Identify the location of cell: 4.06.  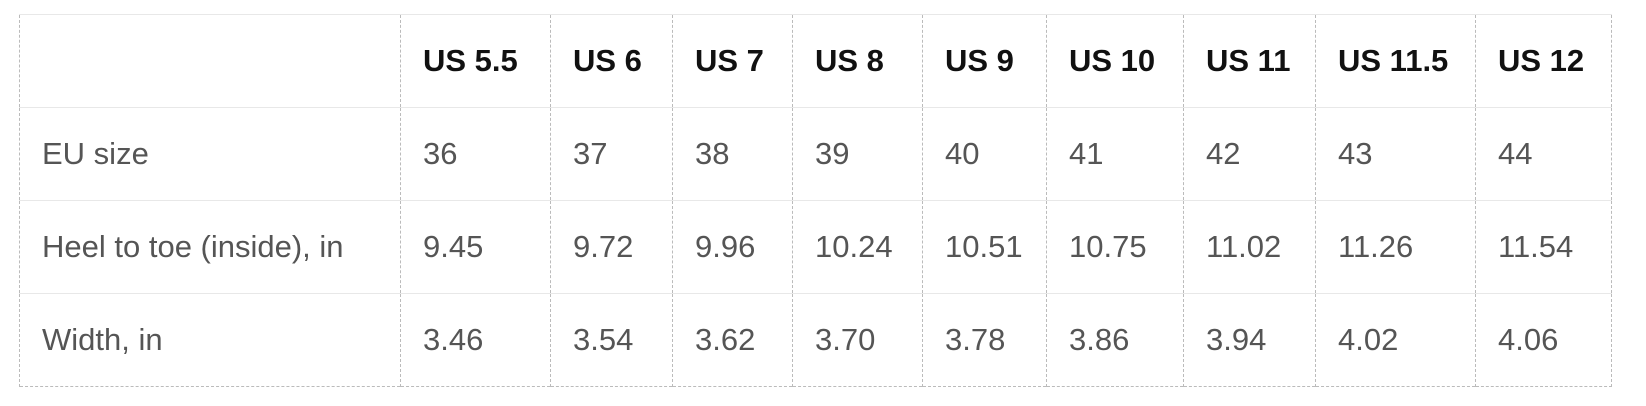
(1543, 340).